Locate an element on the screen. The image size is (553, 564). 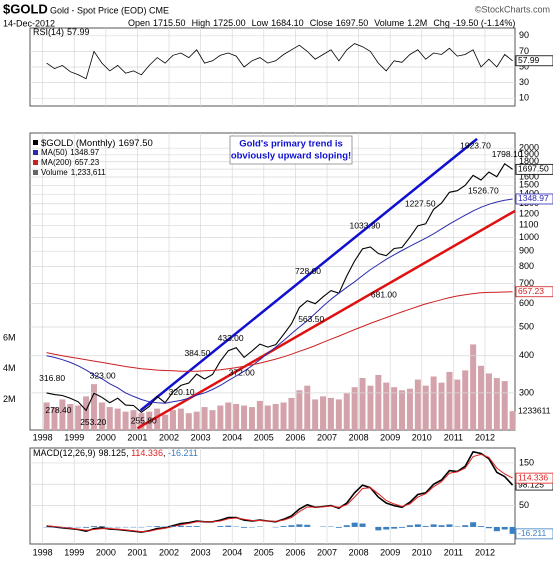
legend-value: 114.336 is located at coordinates (147, 453).